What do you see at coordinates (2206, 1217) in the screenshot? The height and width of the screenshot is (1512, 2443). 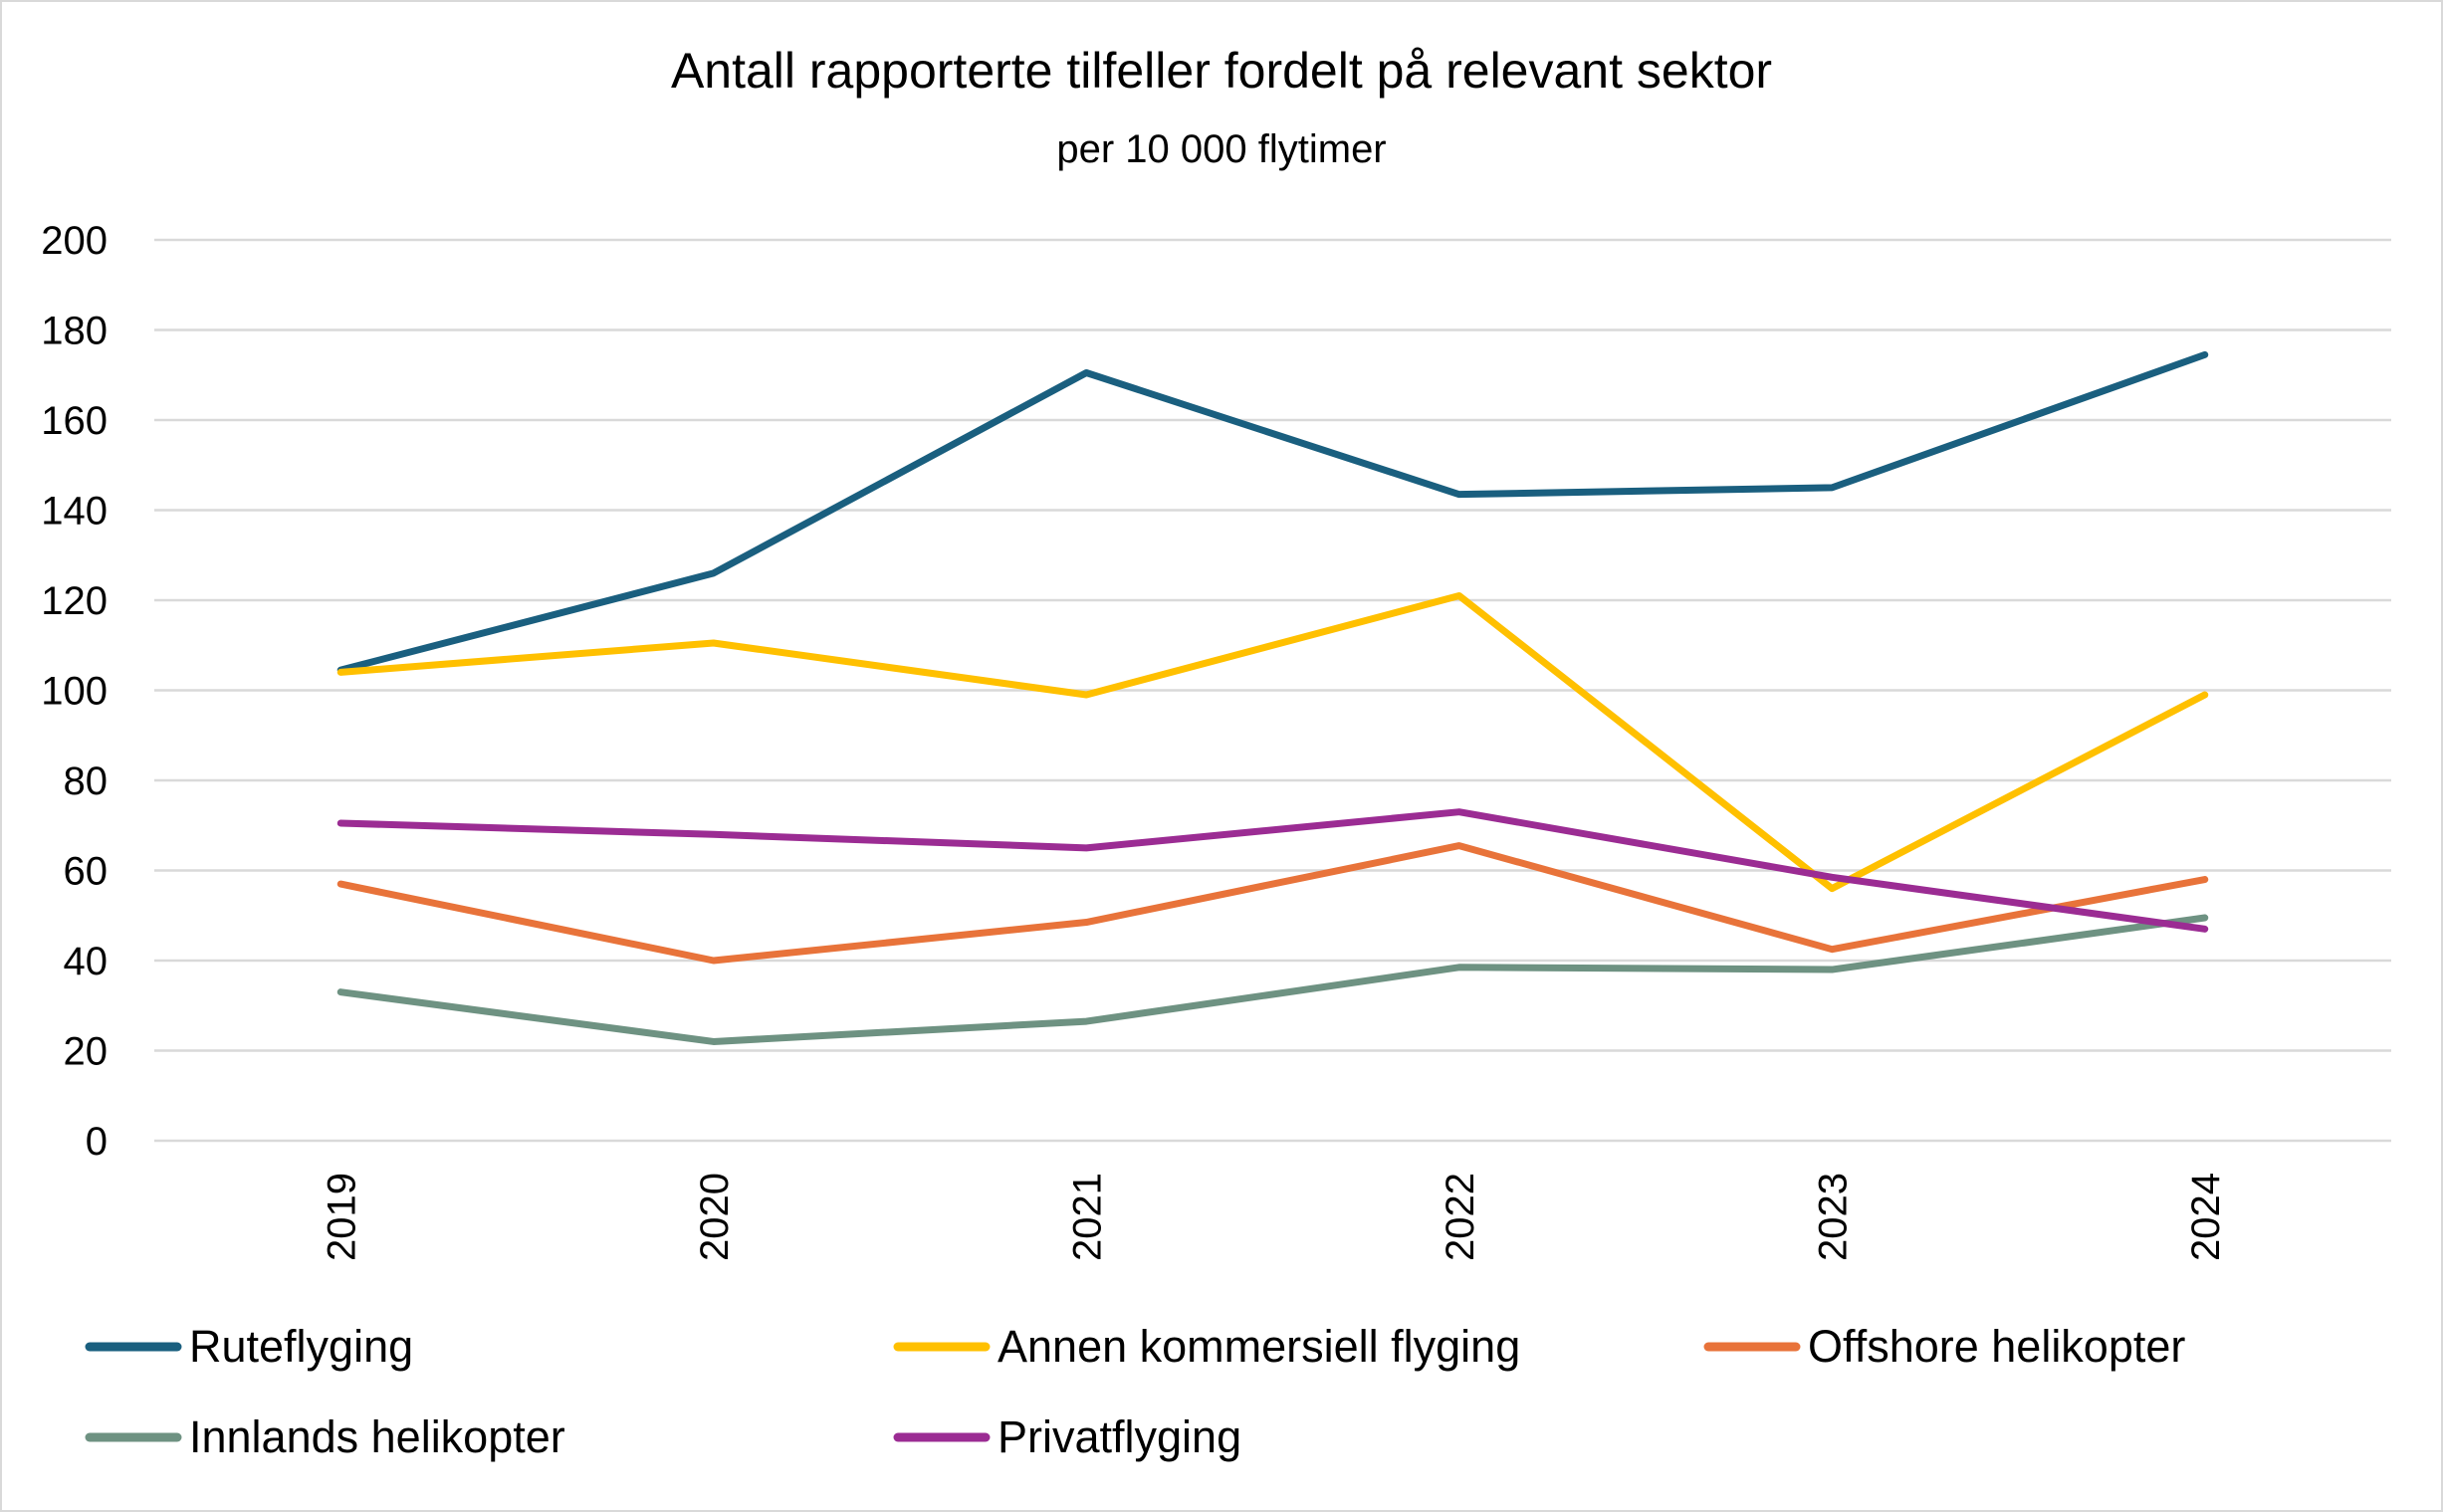 I see `x-tick-label: 2024` at bounding box center [2206, 1217].